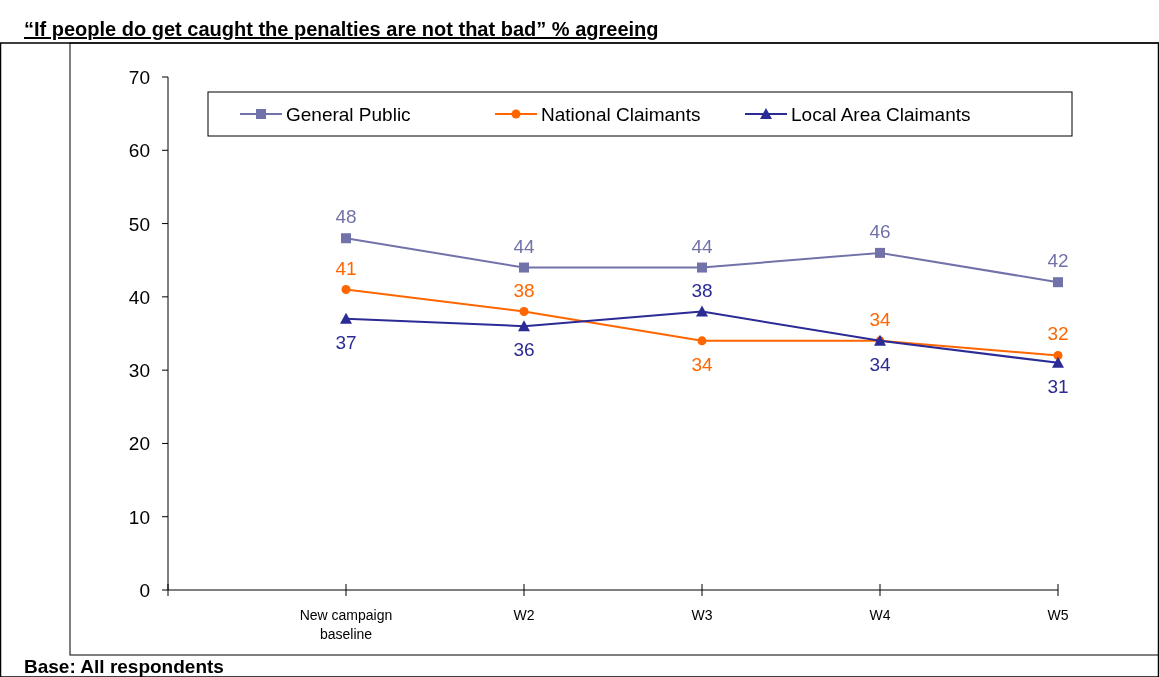 The width and height of the screenshot is (1159, 677). I want to click on data-label: 36, so click(524, 350).